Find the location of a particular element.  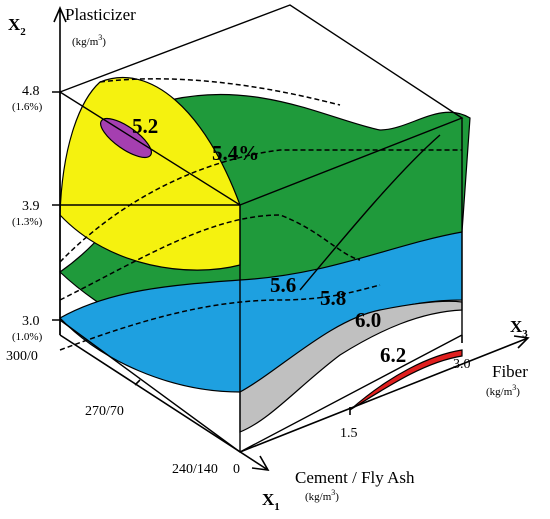

x2-title: Plasticizer is located at coordinates (100, 14).